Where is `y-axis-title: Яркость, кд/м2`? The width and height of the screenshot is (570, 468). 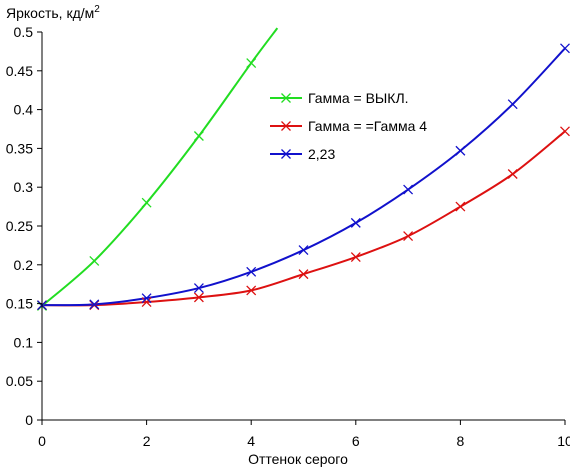 y-axis-title: Яркость, кд/м2 is located at coordinates (53, 12).